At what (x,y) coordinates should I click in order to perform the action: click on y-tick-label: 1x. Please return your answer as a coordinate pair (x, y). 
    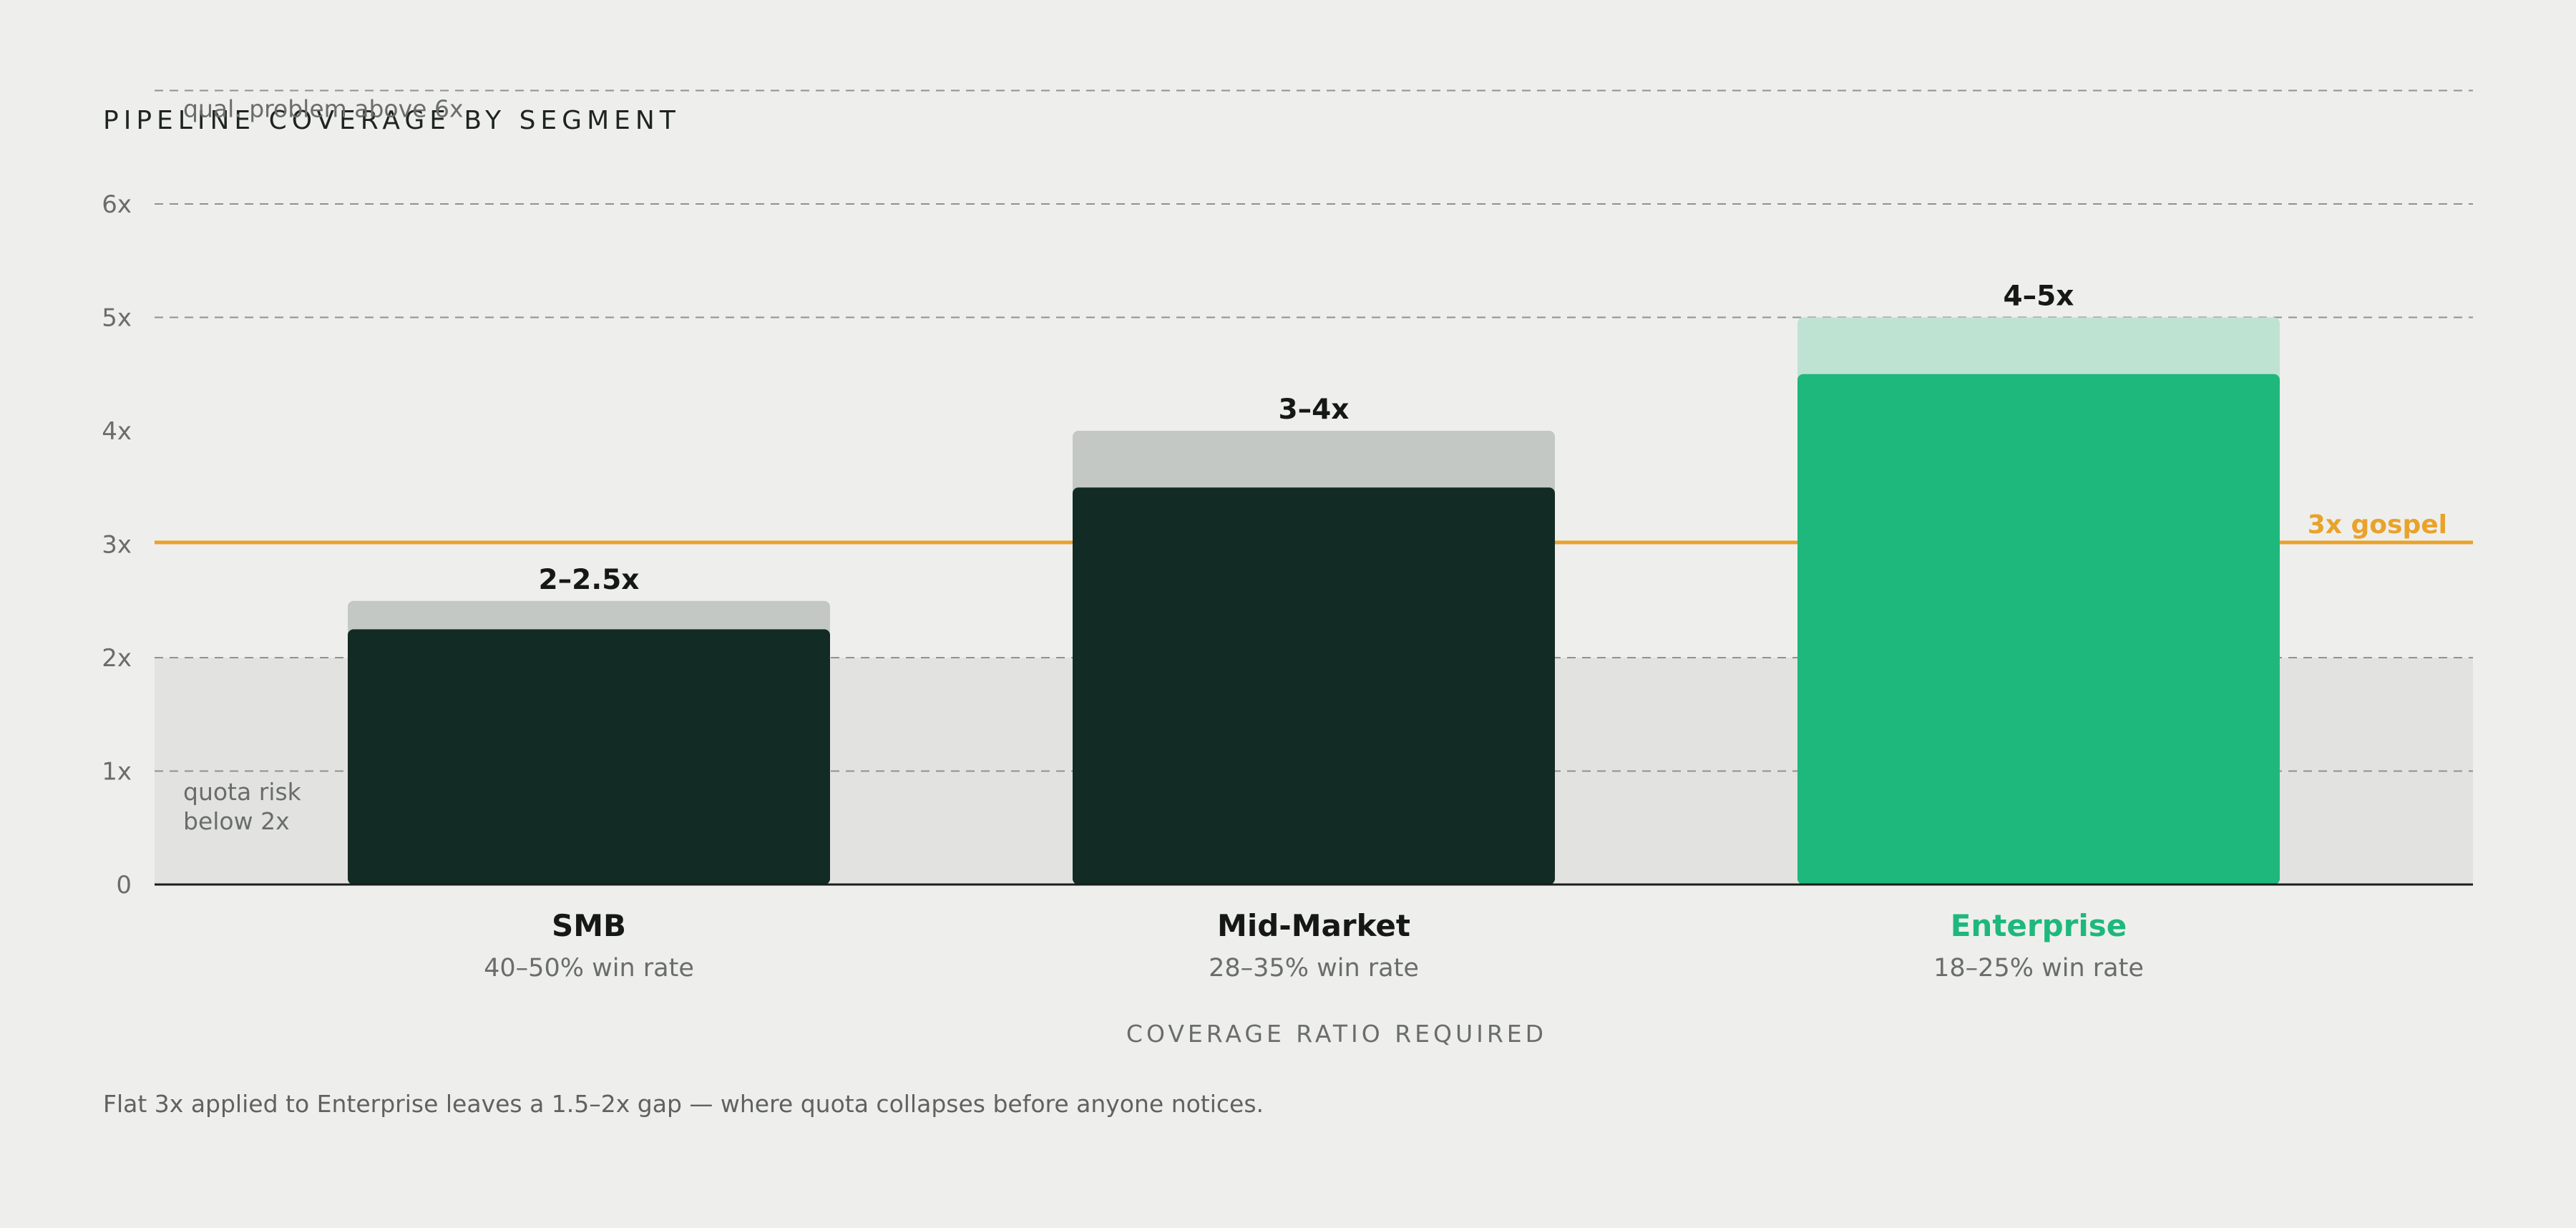
    Looking at the image, I should click on (117, 772).